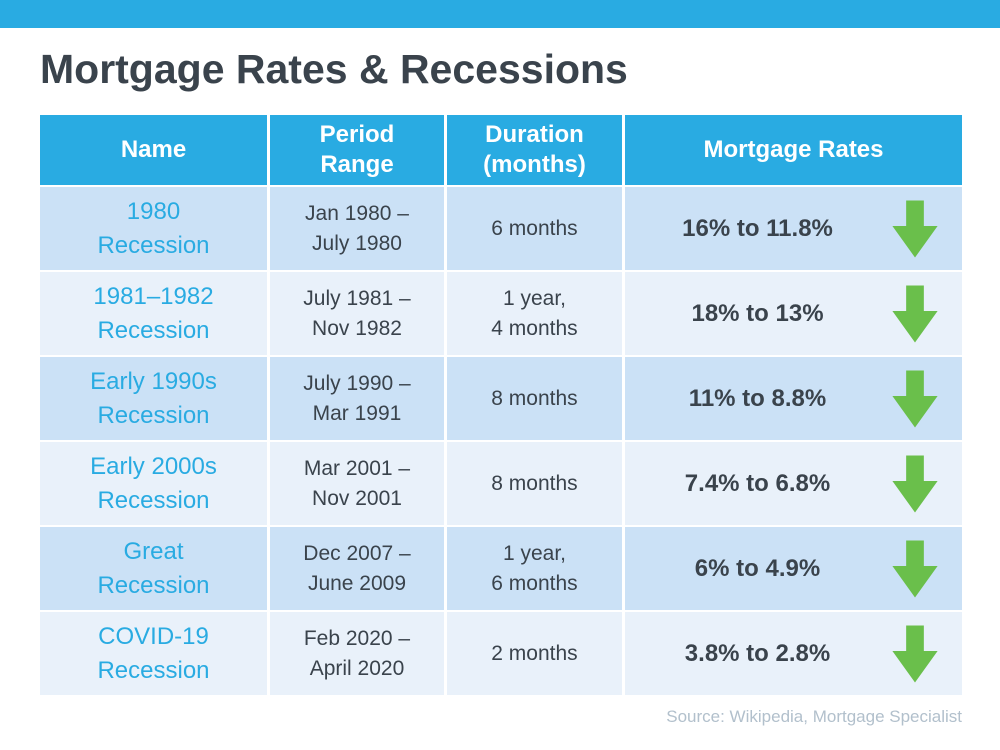 The width and height of the screenshot is (1000, 750). Describe the element at coordinates (153, 313) in the screenshot. I see `recession-name: 1981–1982 Recession` at that location.